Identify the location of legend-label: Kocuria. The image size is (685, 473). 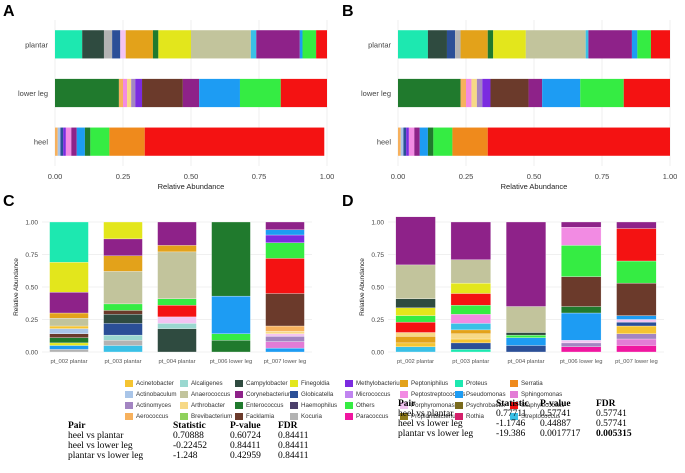
(311, 417).